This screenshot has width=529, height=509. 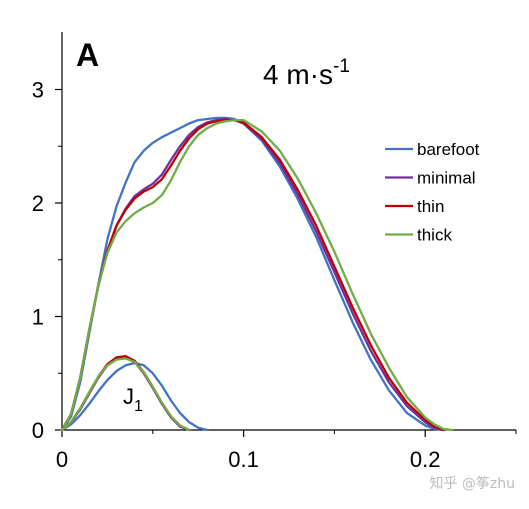 I want to click on legend-label: thick, so click(x=434, y=235).